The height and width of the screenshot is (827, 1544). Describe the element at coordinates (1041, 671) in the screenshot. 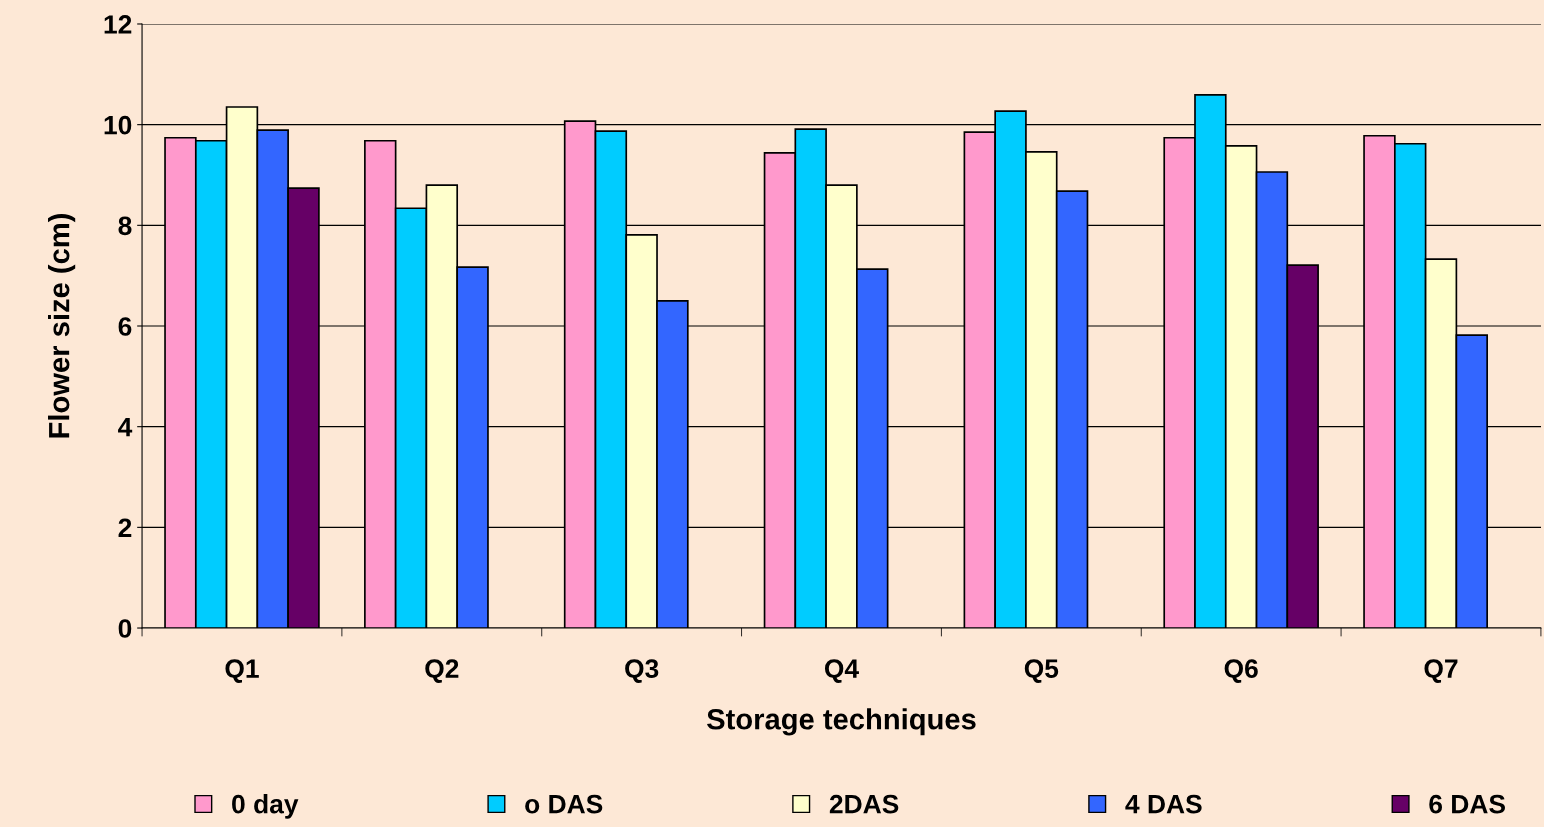

I see `x-tick-label: Q5` at that location.